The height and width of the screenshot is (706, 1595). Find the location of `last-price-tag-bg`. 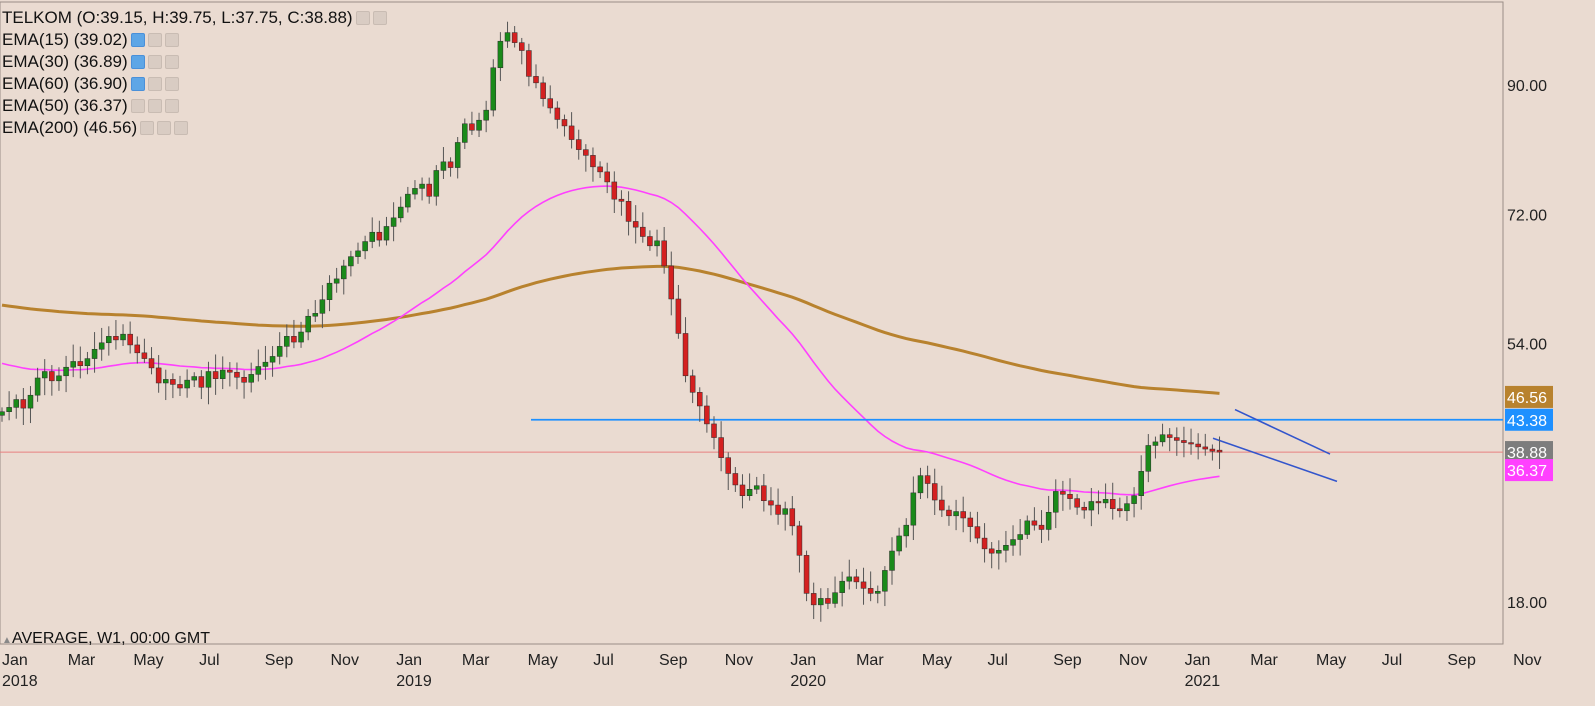

last-price-tag-bg is located at coordinates (1529, 452).